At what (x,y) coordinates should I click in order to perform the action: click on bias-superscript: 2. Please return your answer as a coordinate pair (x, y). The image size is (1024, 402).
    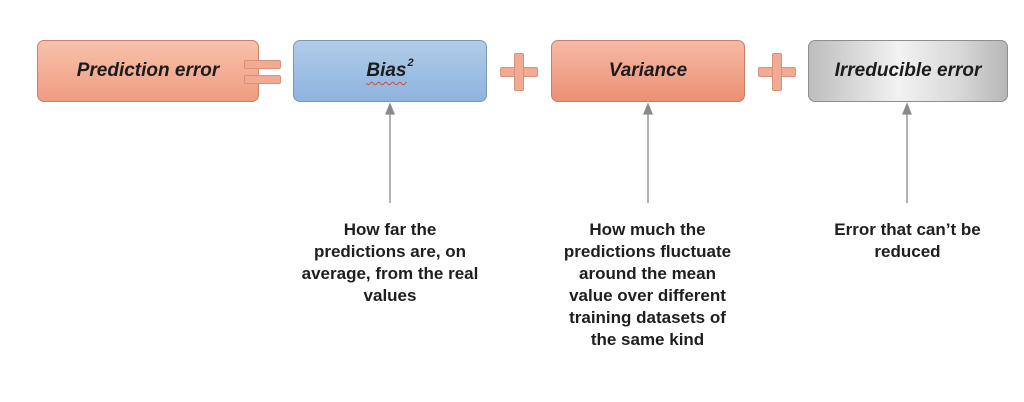
    Looking at the image, I should click on (410, 63).